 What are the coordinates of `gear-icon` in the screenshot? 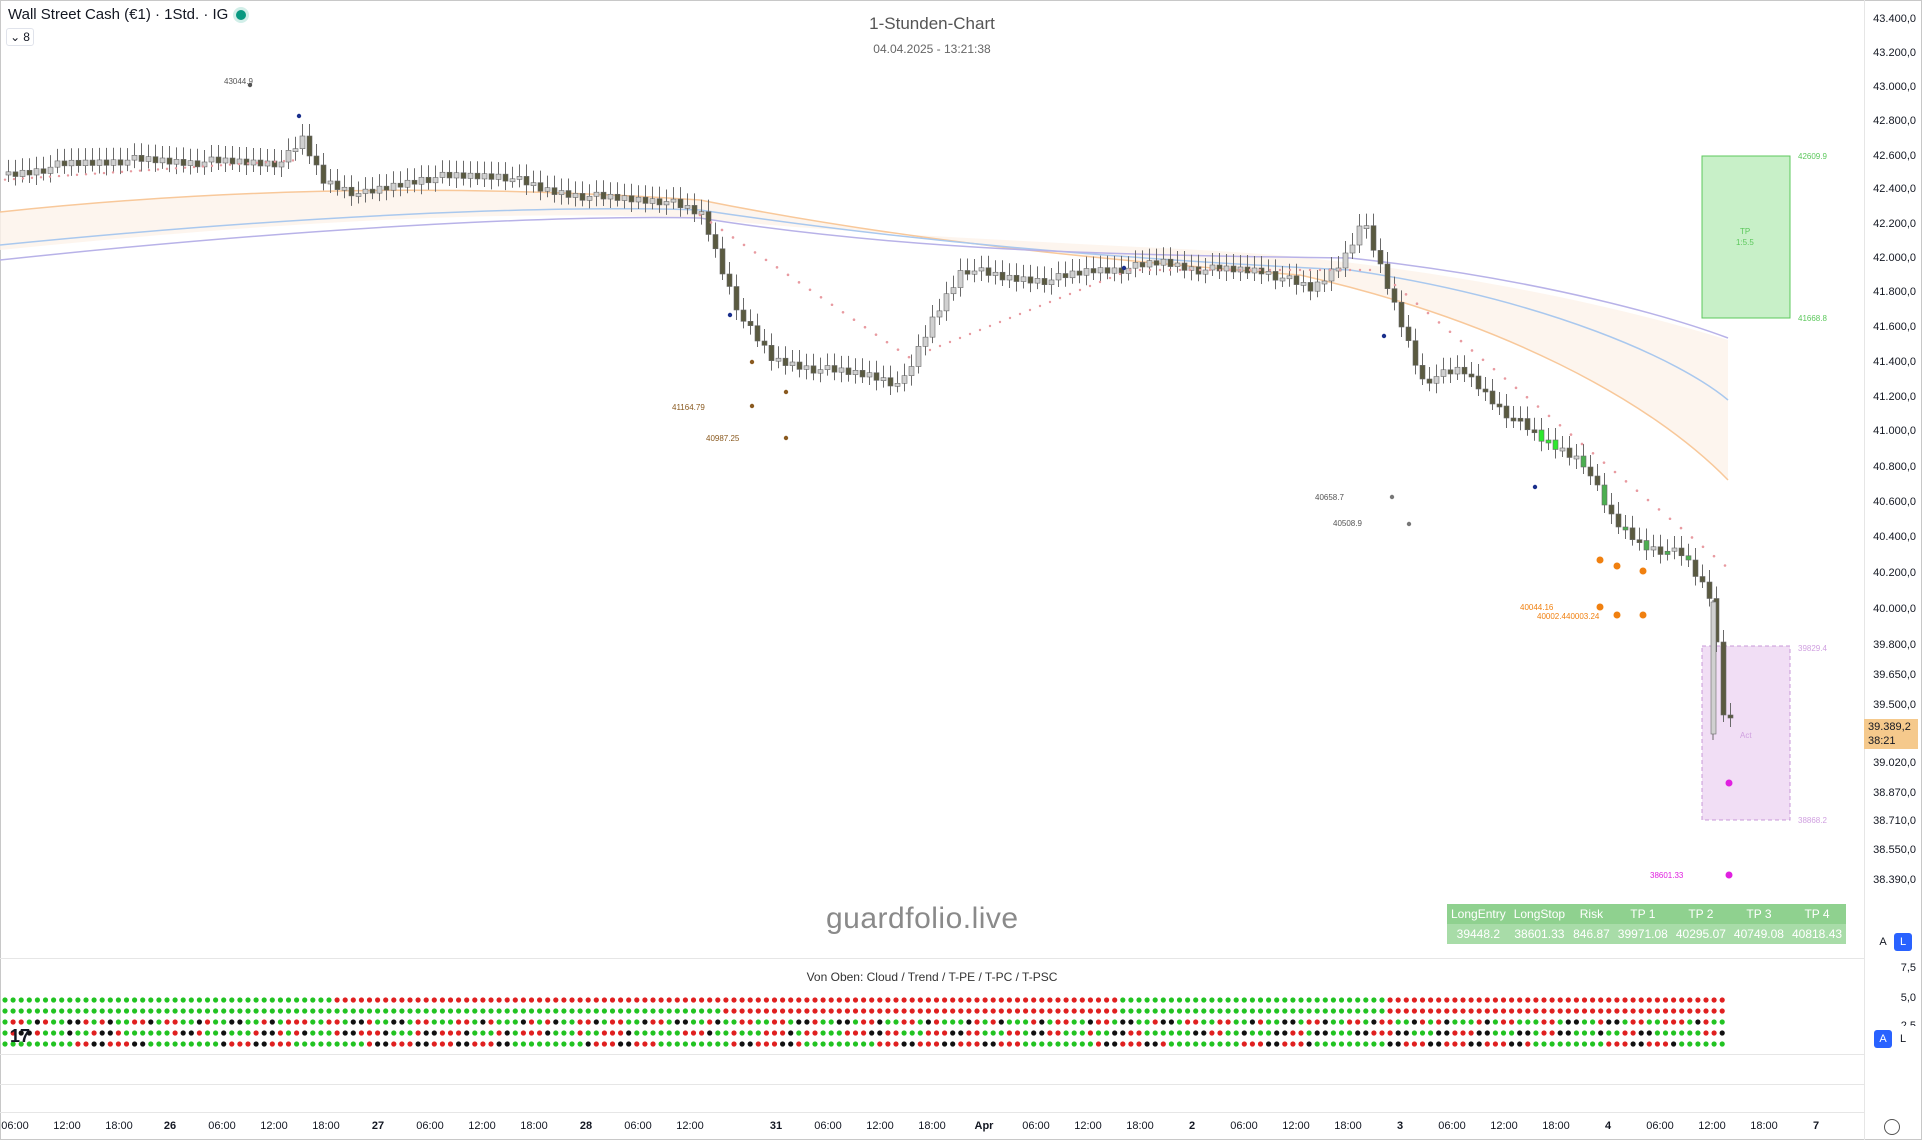 It's located at (1892, 1127).